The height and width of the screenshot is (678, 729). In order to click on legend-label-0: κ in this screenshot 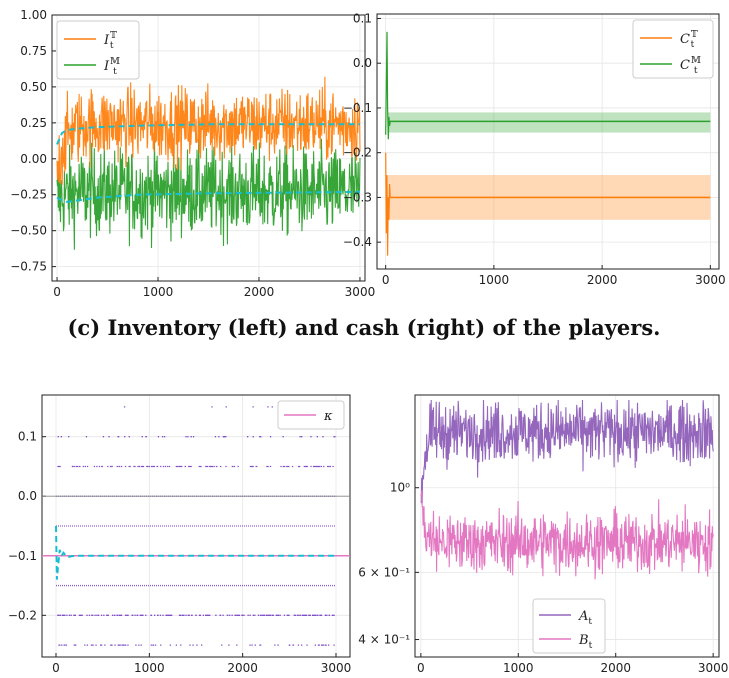, I will do `click(328, 416)`.